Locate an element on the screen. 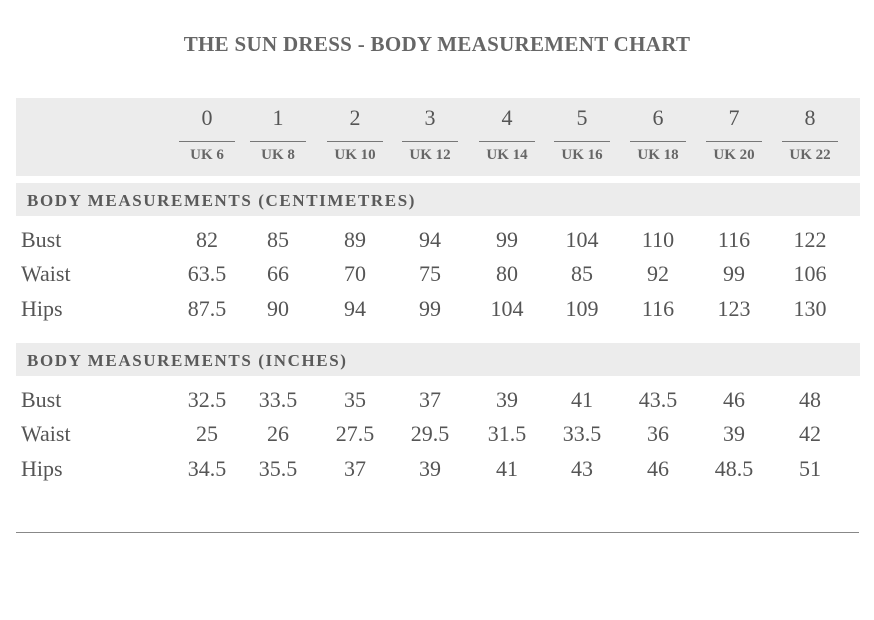  measurement-cell: 122 is located at coordinates (810, 239).